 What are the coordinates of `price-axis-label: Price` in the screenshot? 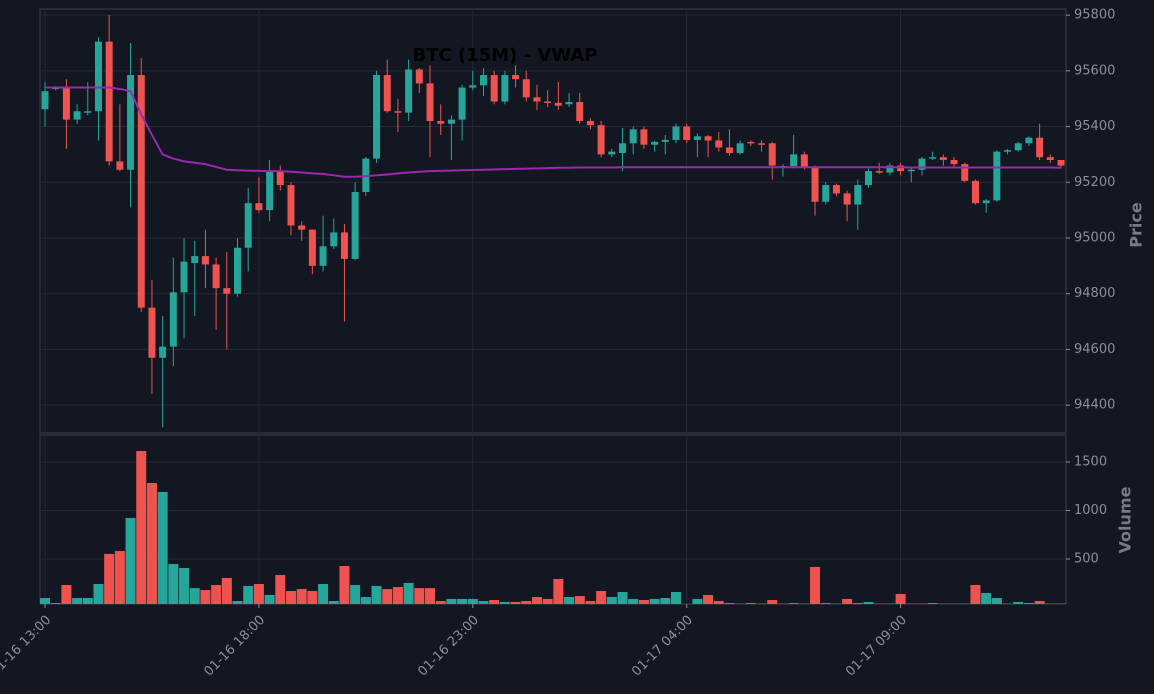 It's located at (1136, 225).